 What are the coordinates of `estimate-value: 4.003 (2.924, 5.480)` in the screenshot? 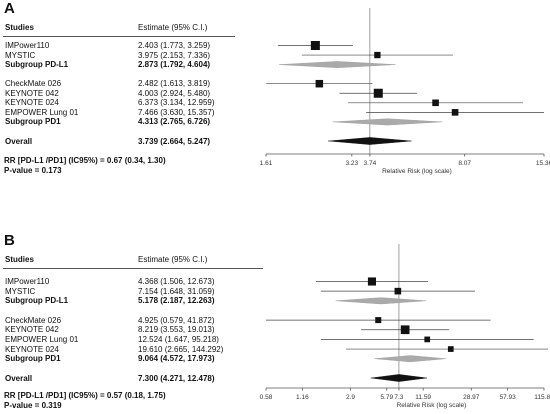 It's located at (174, 93).